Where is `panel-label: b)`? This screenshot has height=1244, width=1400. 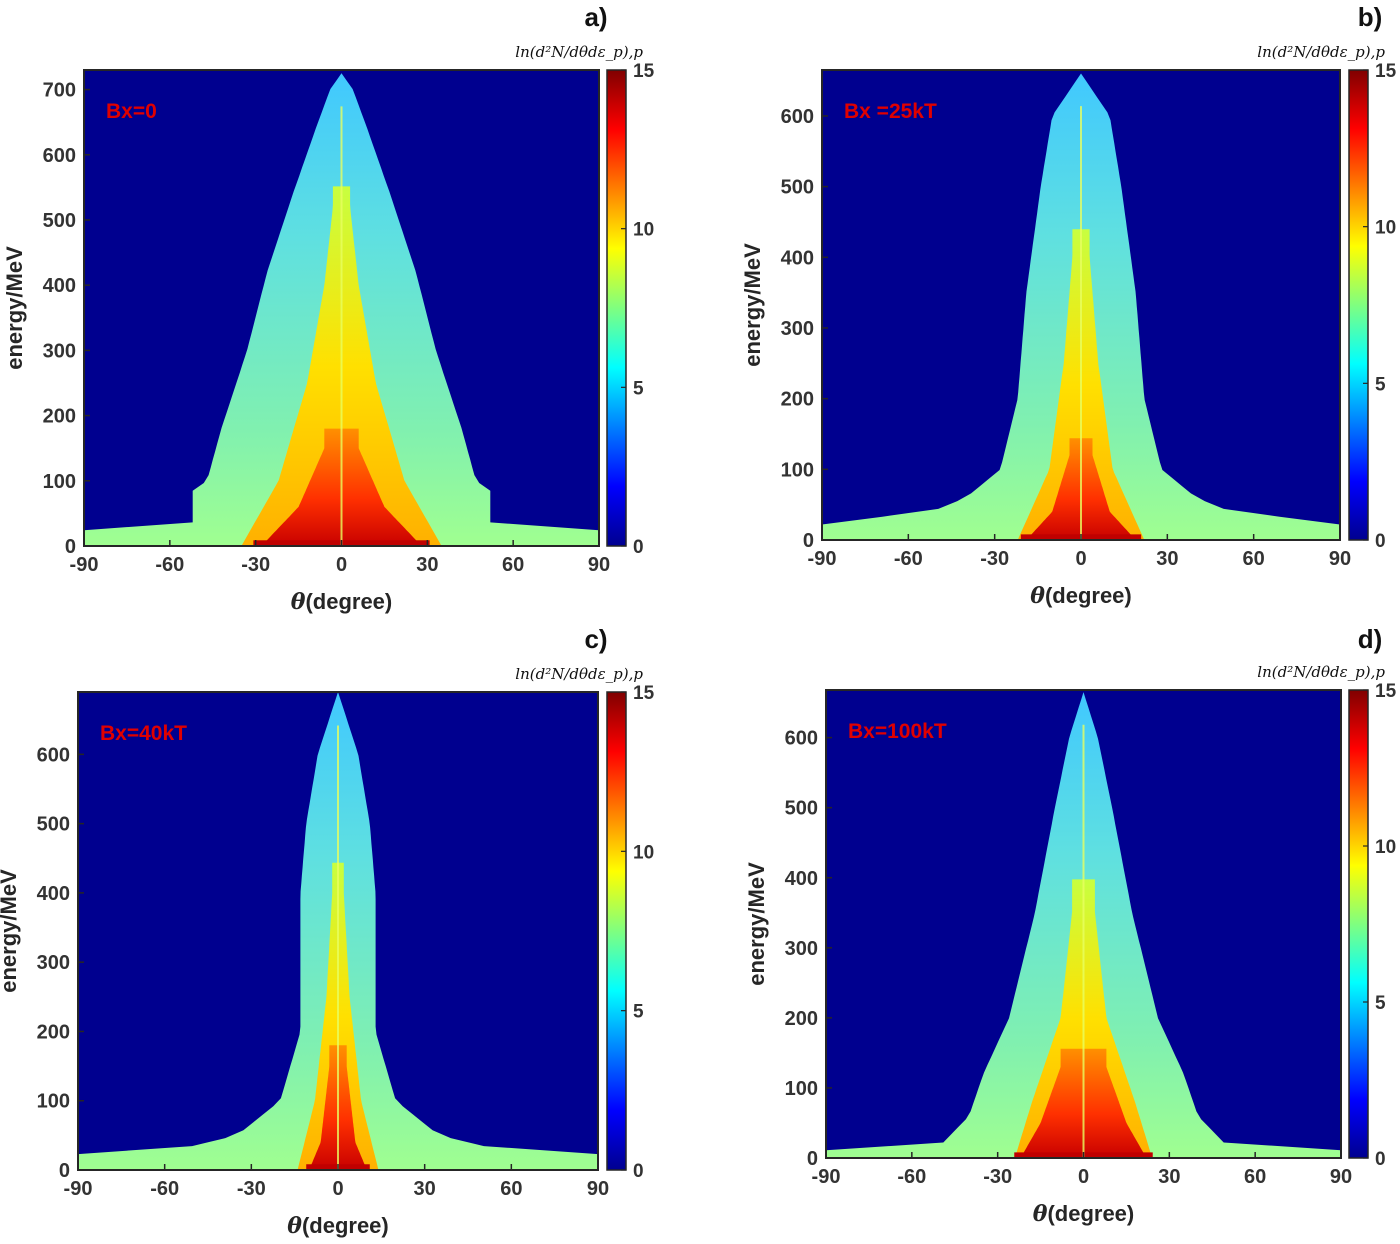
panel-label: b) is located at coordinates (1370, 17).